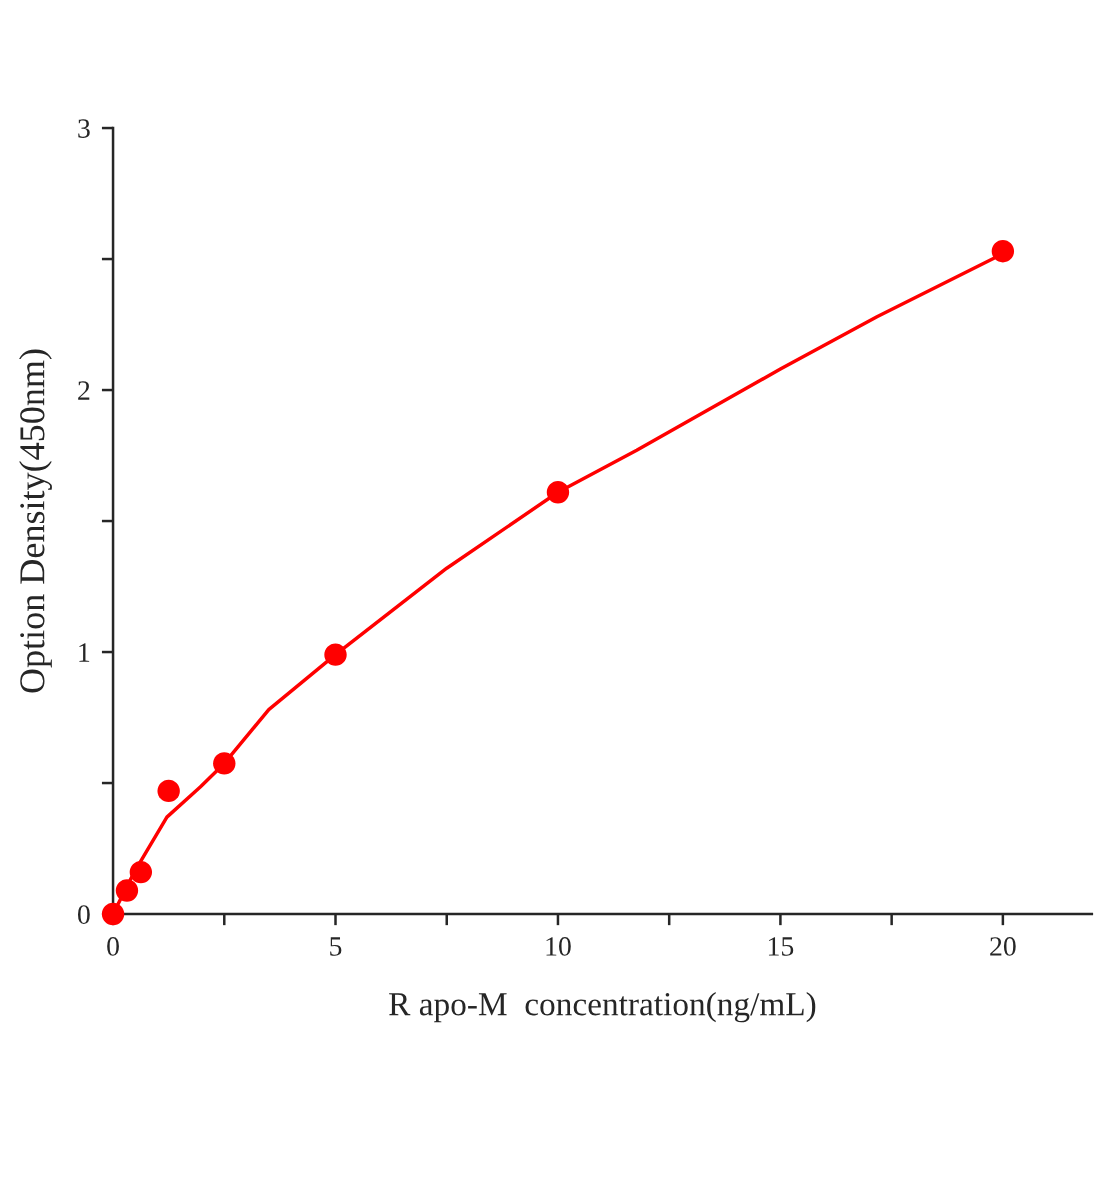  Describe the element at coordinates (84, 390) in the screenshot. I see `y-tick-label: 2` at that location.